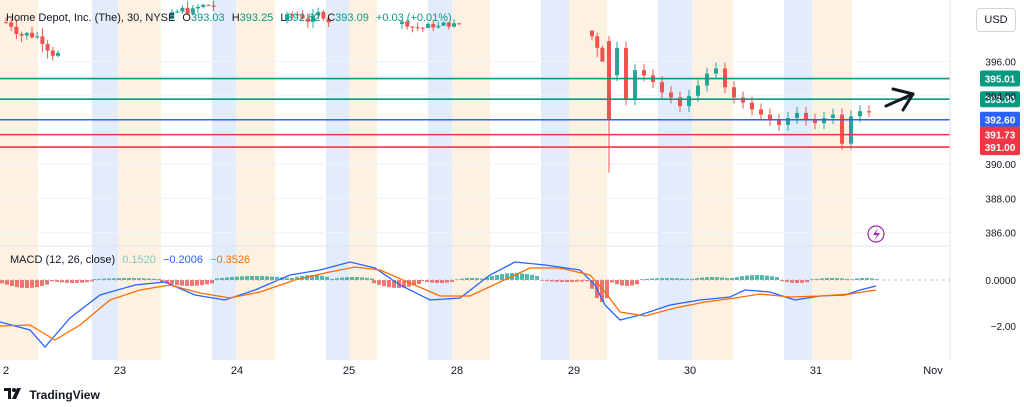 The image size is (1024, 407). What do you see at coordinates (120, 371) in the screenshot?
I see `time-tick-label: 23` at bounding box center [120, 371].